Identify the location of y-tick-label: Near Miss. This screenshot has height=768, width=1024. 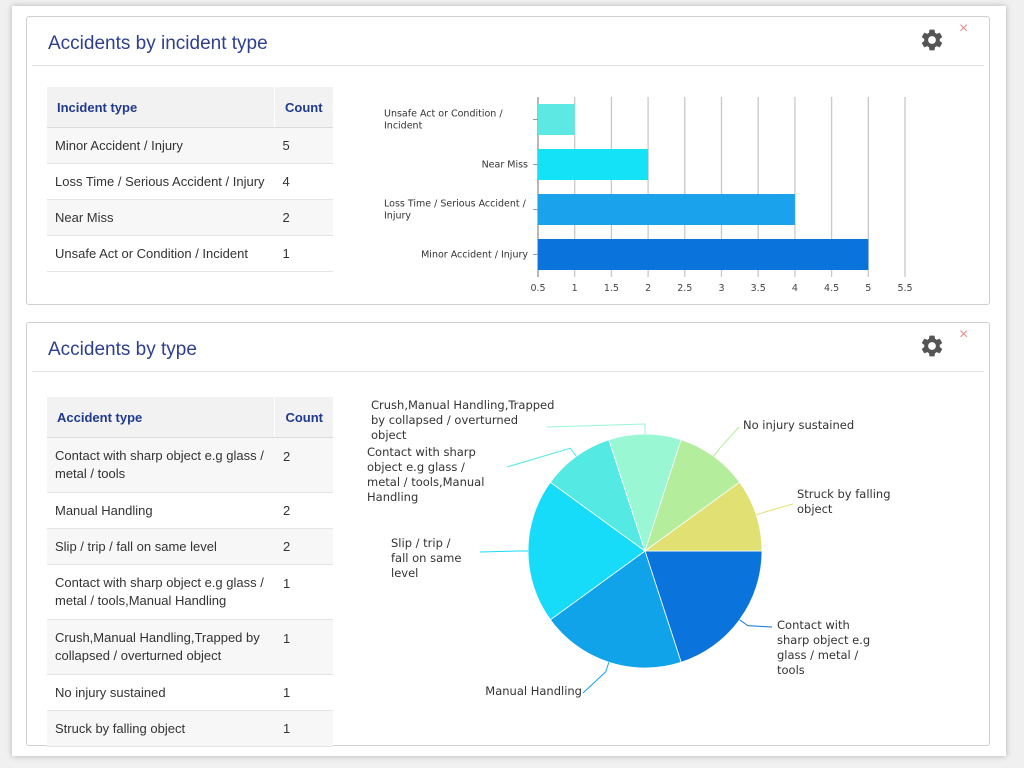
(505, 165).